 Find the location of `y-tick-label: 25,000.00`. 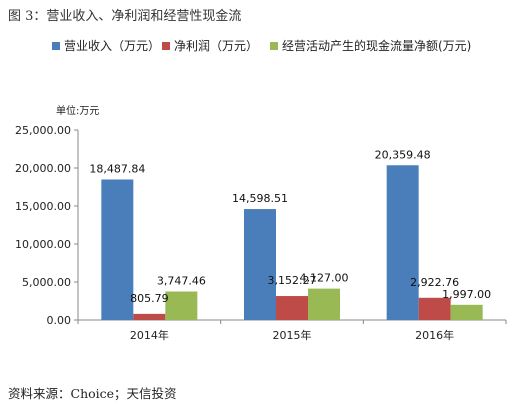

y-tick-label: 25,000.00 is located at coordinates (43, 130).